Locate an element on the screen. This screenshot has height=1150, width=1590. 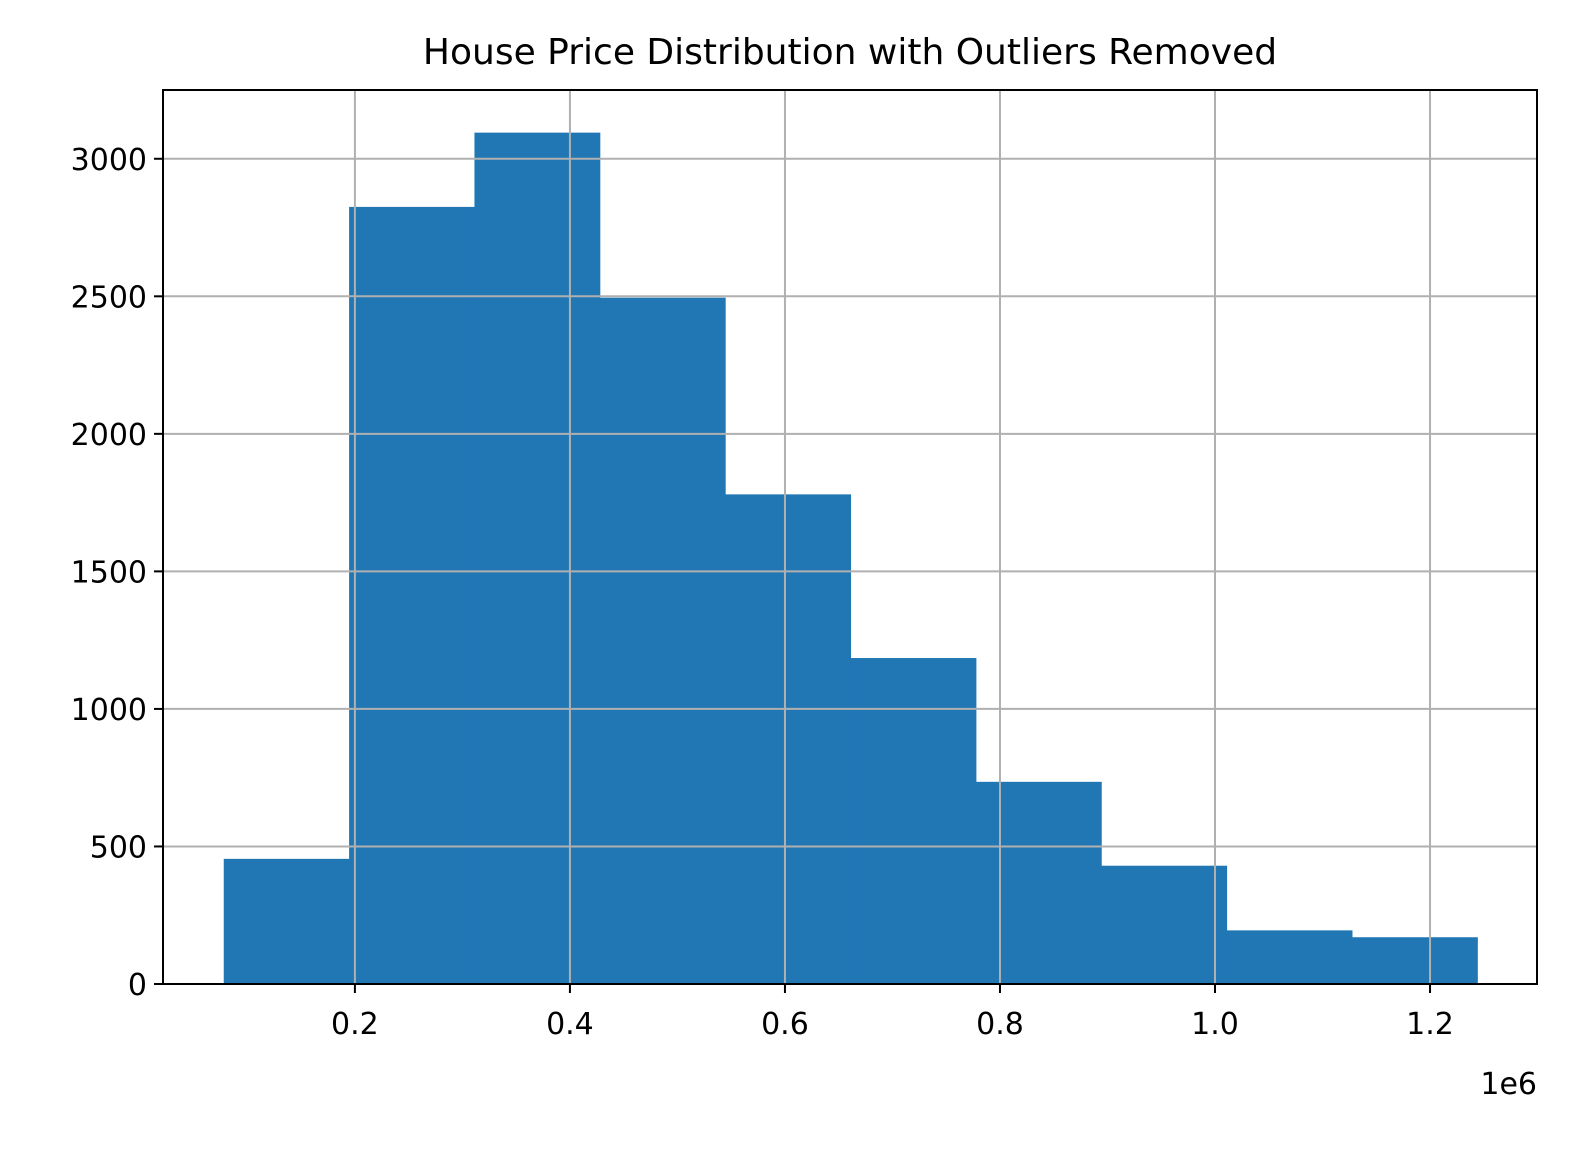
x-axis-offset-label: 1e6 is located at coordinates (1508, 1084).